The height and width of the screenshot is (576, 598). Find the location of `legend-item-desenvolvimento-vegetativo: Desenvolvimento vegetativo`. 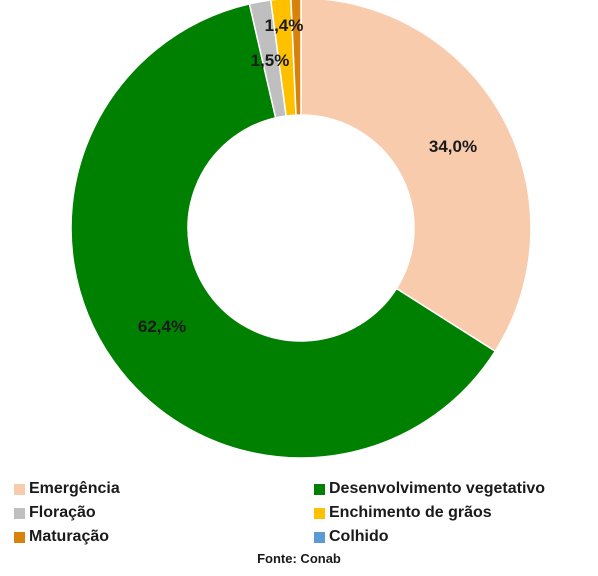

legend-item-desenvolvimento-vegetativo: Desenvolvimento vegetativo is located at coordinates (454, 489).